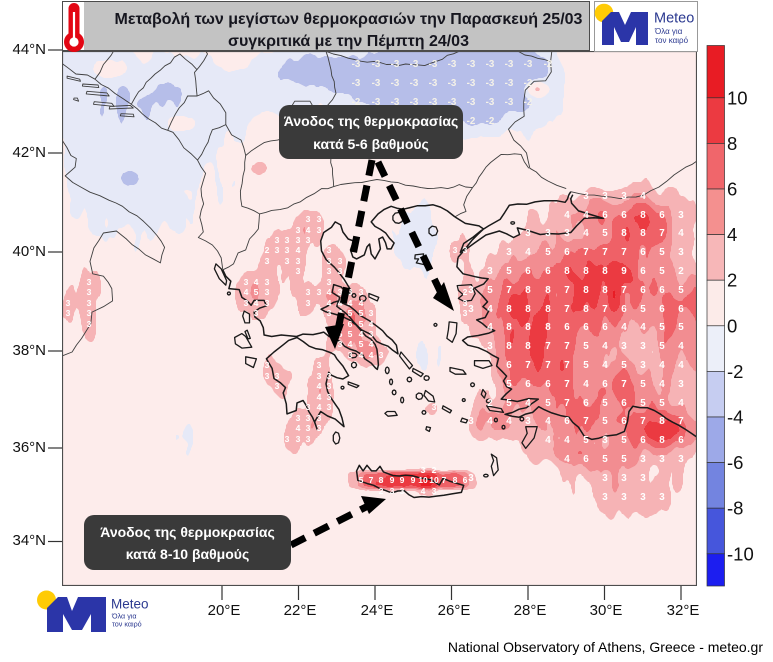 This screenshot has height=662, width=773. Describe the element at coordinates (740, 553) in the screenshot. I see `svg-text: -10` at that location.